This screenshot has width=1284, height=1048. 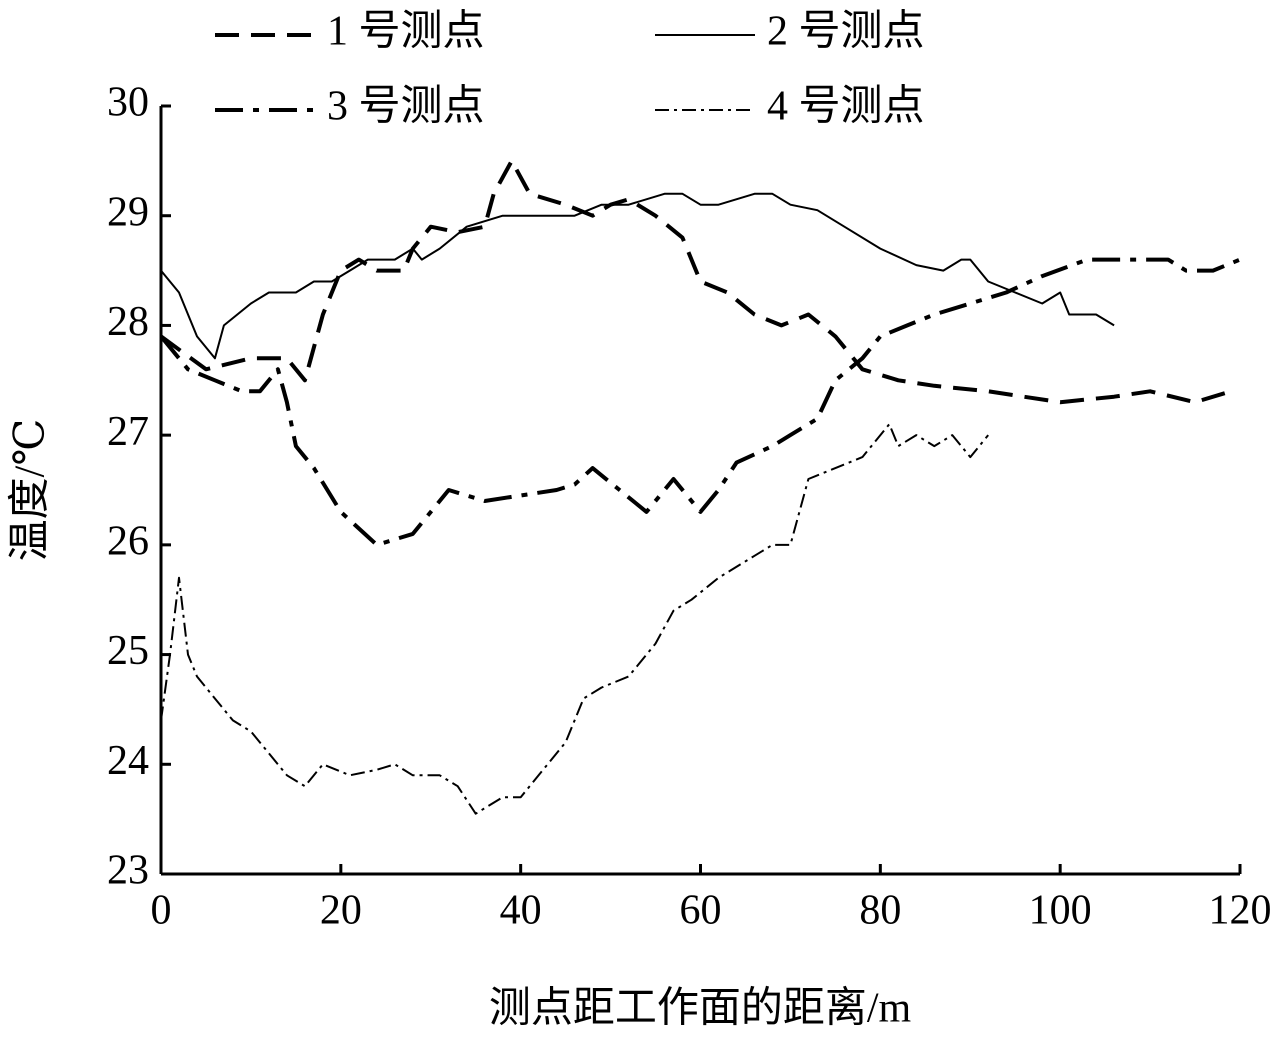 What do you see at coordinates (31, 490) in the screenshot?
I see `y-axis-label: 温度/℃` at bounding box center [31, 490].